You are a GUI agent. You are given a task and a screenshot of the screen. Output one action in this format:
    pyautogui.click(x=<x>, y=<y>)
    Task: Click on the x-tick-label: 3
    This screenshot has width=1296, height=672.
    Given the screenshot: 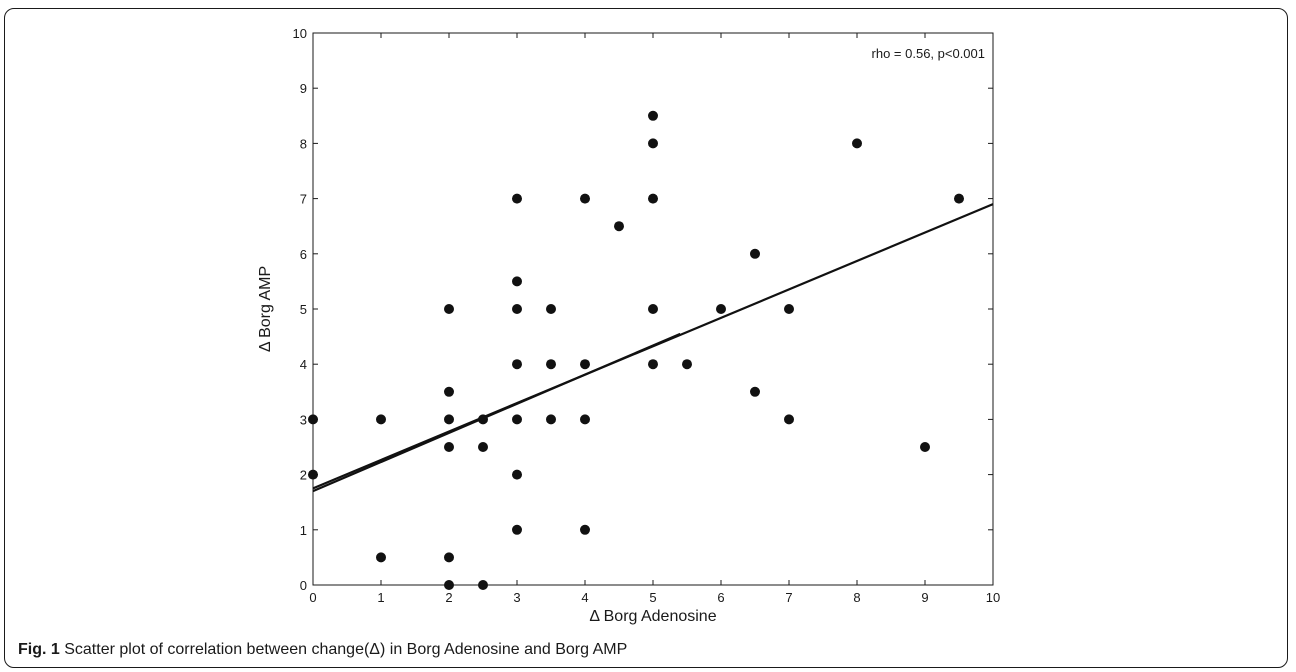 What is the action you would take?
    pyautogui.click(x=516, y=597)
    